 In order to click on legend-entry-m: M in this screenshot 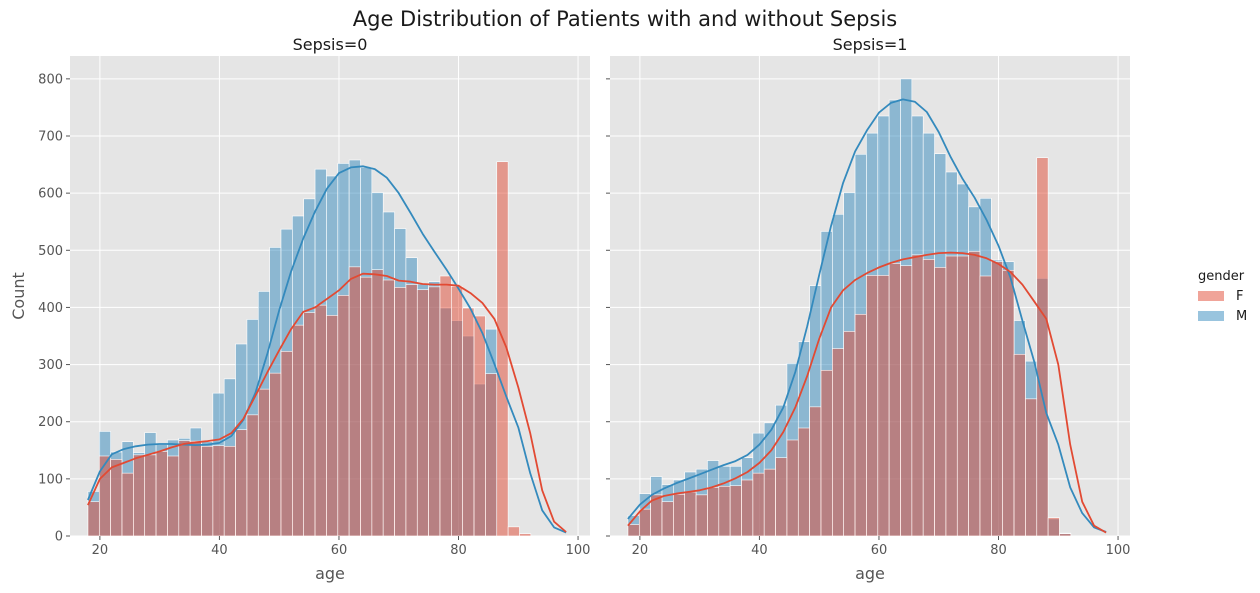, I will do `click(1222, 316)`.